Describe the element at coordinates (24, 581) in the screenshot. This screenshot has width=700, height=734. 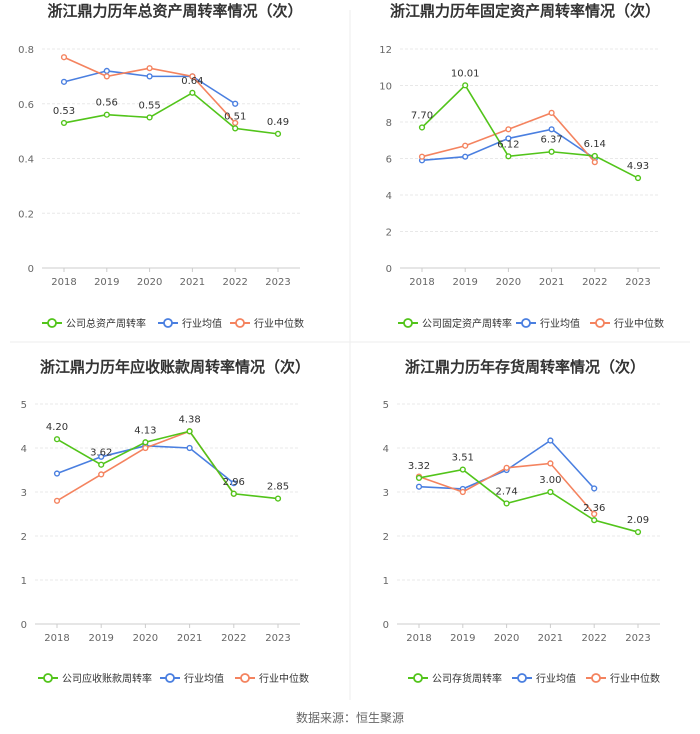
I see `y-tick-label: 1` at that location.